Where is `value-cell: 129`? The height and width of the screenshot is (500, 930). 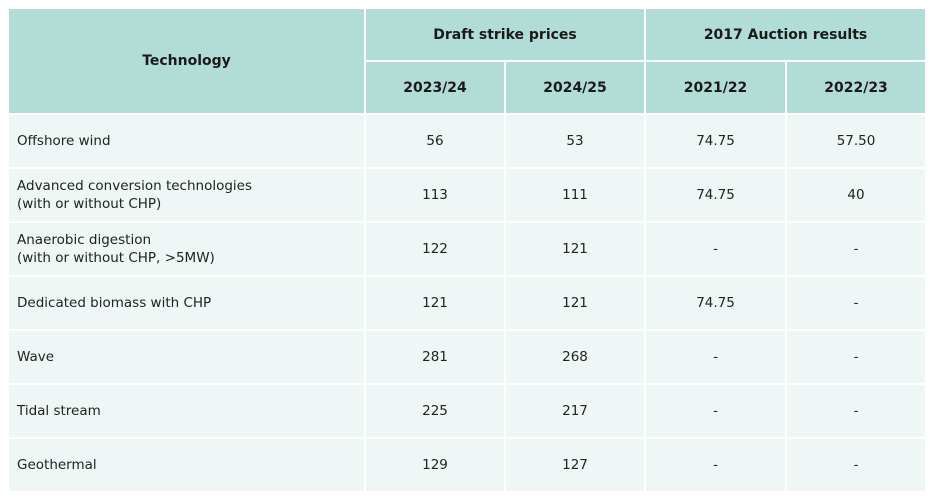
value-cell: 129 is located at coordinates (435, 465).